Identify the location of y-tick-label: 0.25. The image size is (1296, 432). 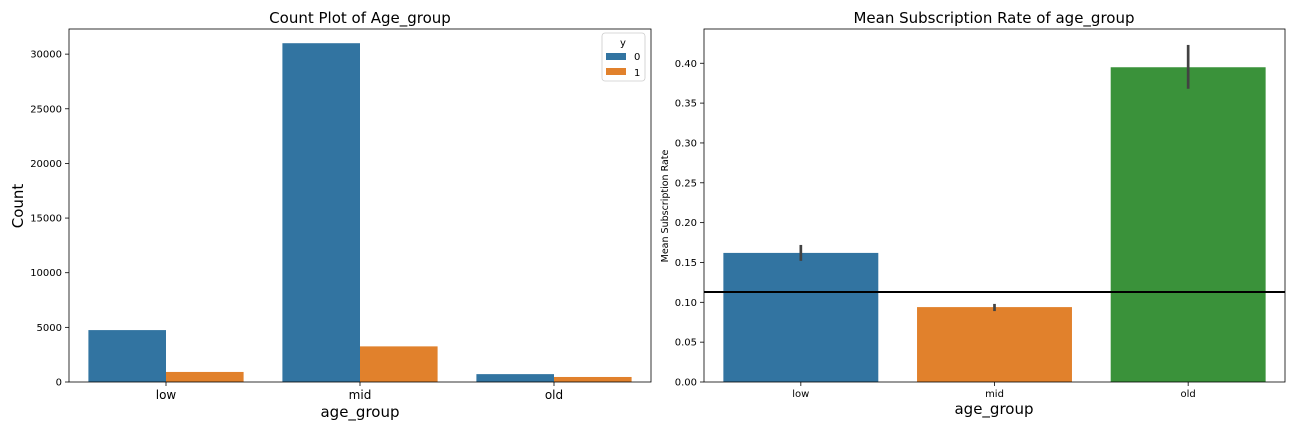
(686, 183).